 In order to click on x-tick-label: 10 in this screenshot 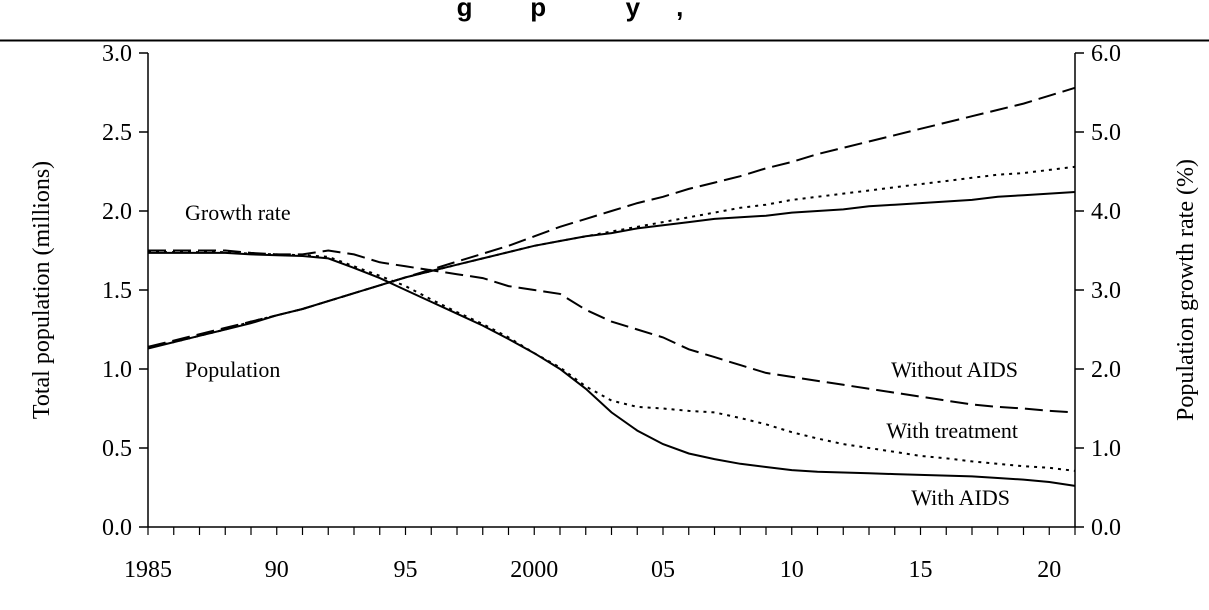, I will do `click(792, 570)`.